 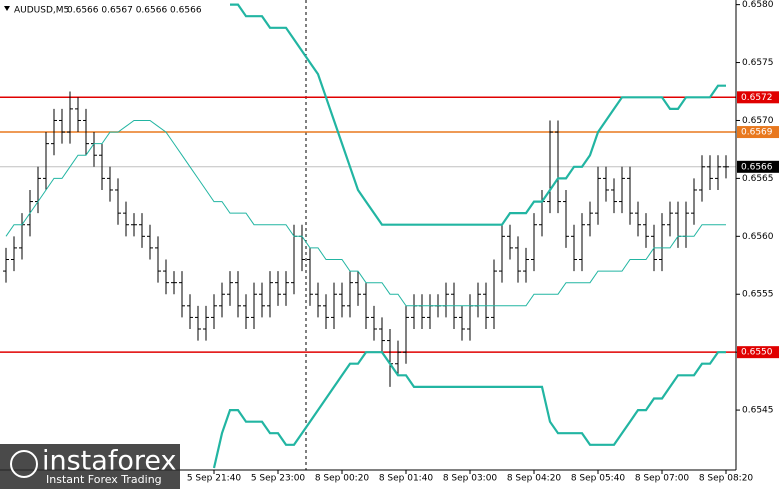 What do you see at coordinates (758, 121) in the screenshot?
I see `y-tick-label: 0.6570` at bounding box center [758, 121].